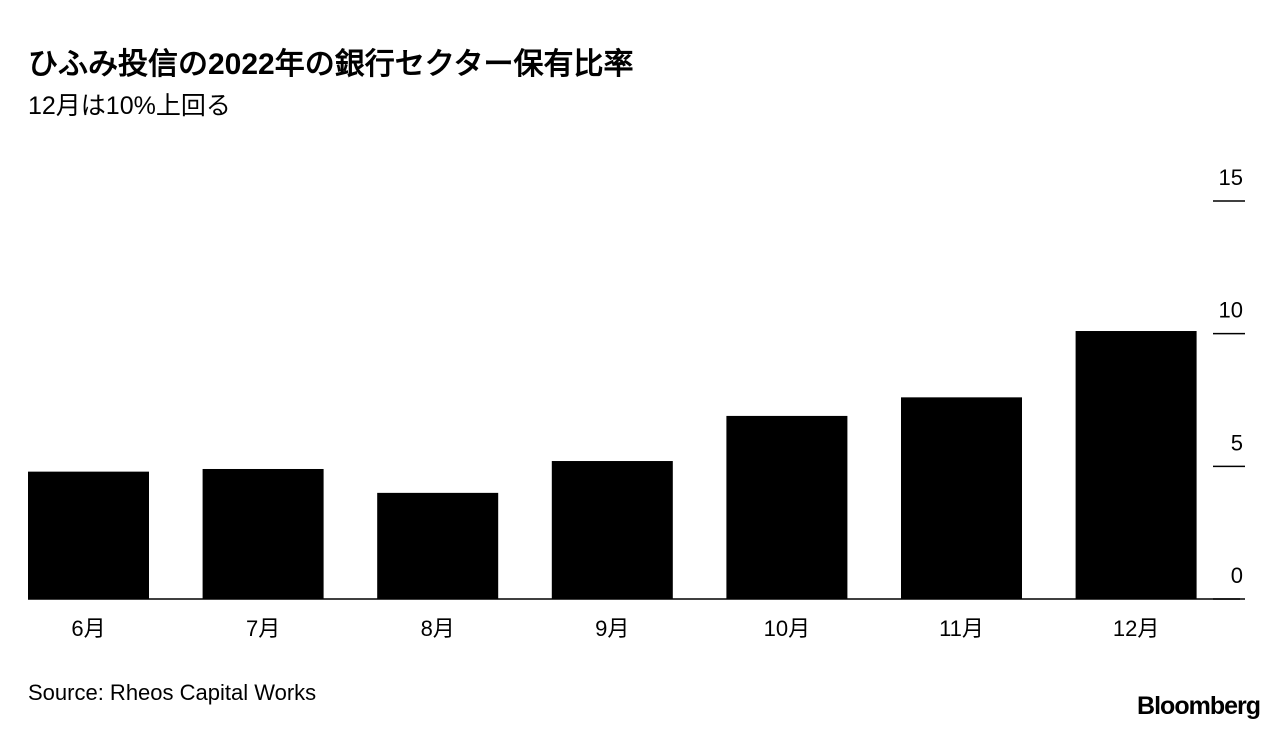 The width and height of the screenshot is (1288, 732). Describe the element at coordinates (787, 628) in the screenshot. I see `x-tick-label: 10月` at that location.